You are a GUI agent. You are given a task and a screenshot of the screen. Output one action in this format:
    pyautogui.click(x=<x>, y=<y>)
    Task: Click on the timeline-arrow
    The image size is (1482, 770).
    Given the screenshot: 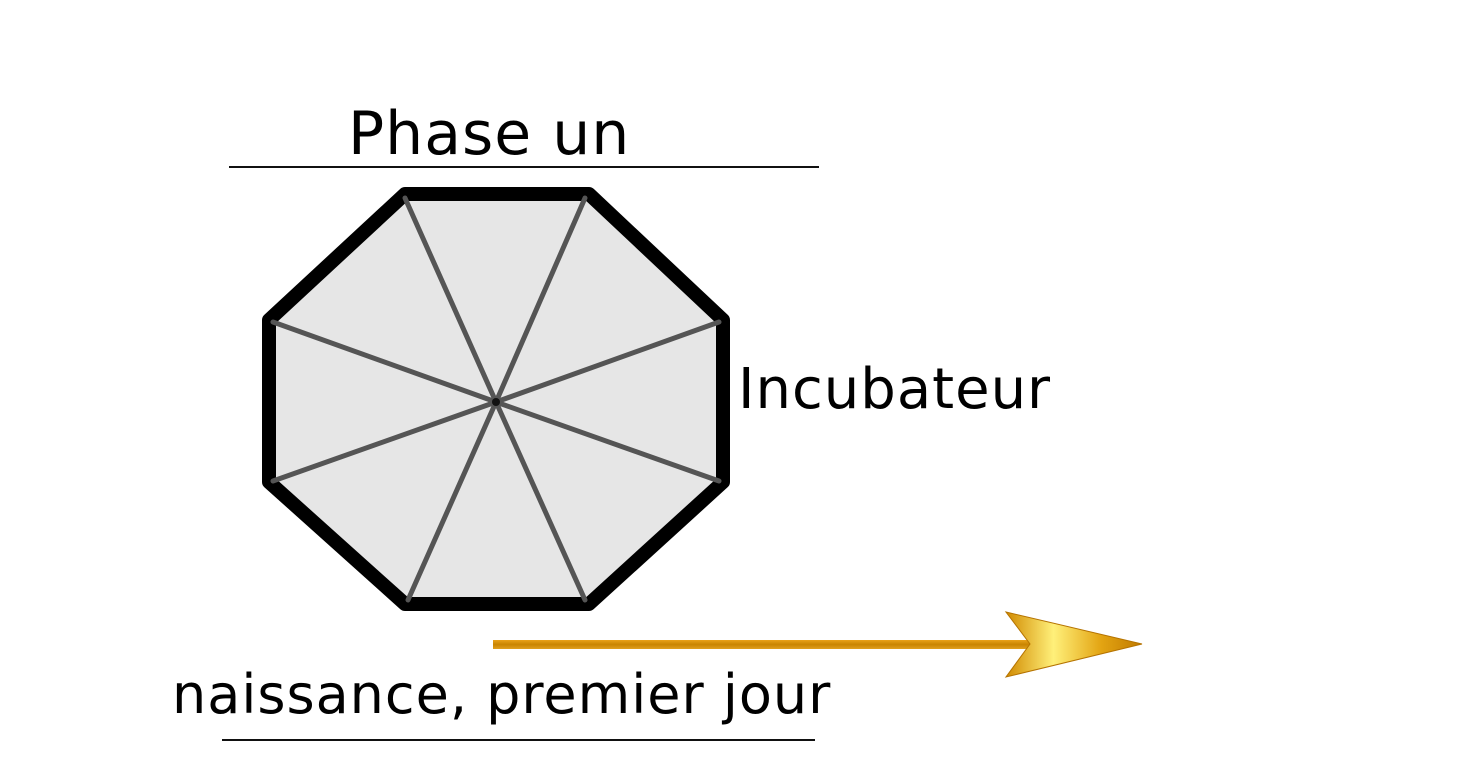 What is the action you would take?
    pyautogui.click(x=818, y=644)
    